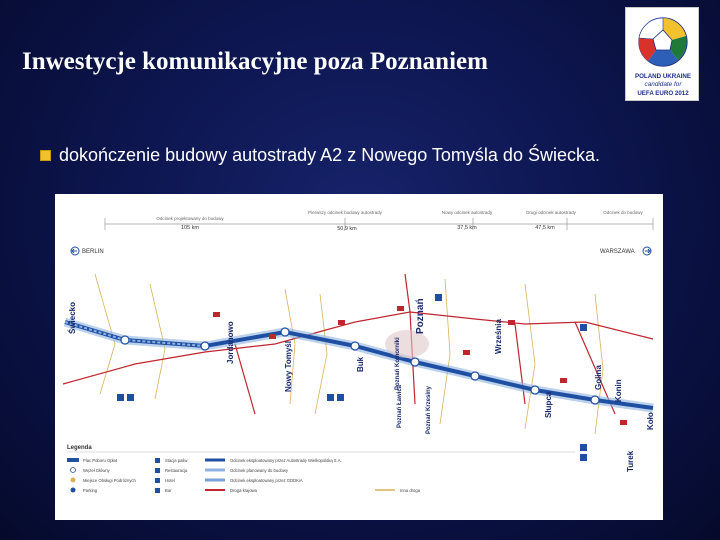 The height and width of the screenshot is (540, 720). I want to click on slide-title: Inwestycje komunikacyjne poza Poznaniem, so click(255, 61).